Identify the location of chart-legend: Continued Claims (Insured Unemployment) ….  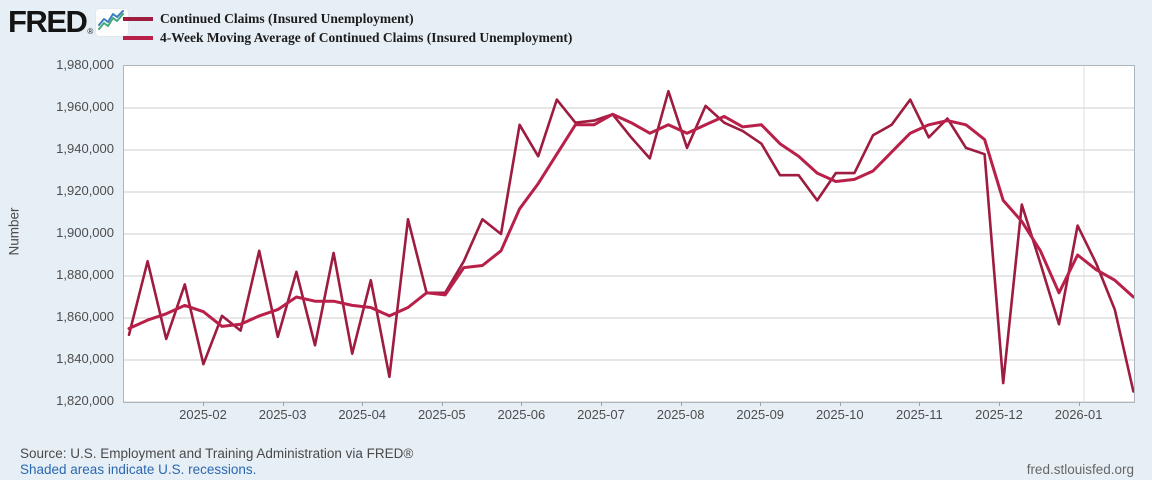
(347, 28).